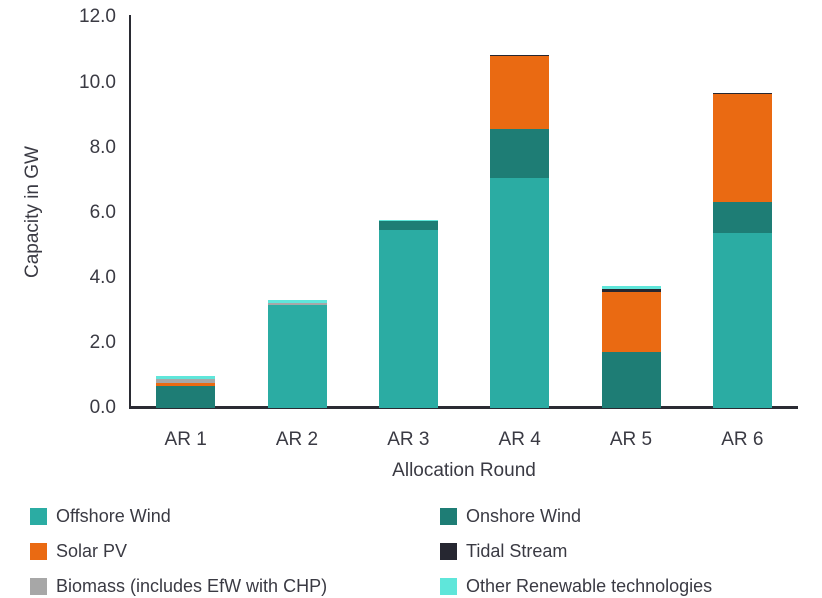 The height and width of the screenshot is (598, 822). What do you see at coordinates (631, 288) in the screenshot?
I see `bar-ar-5-segment-other-renewable-technologies` at bounding box center [631, 288].